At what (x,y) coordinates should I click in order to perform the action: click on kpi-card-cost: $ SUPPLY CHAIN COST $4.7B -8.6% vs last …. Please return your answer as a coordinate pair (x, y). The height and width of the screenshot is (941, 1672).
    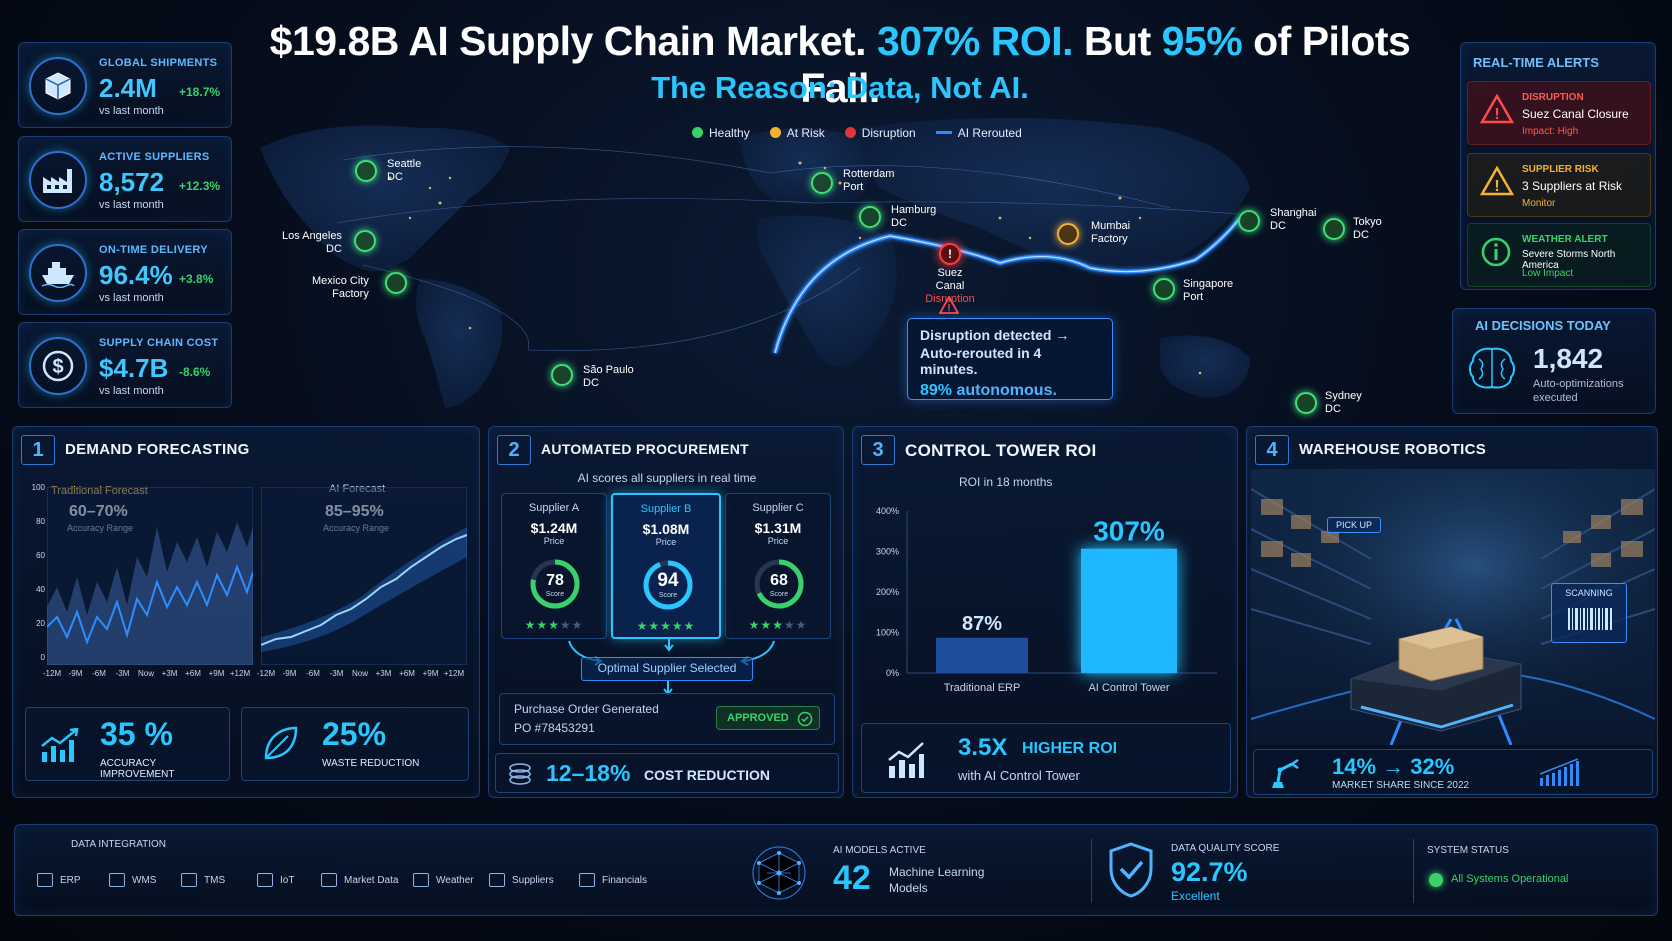
    Looking at the image, I should click on (125, 365).